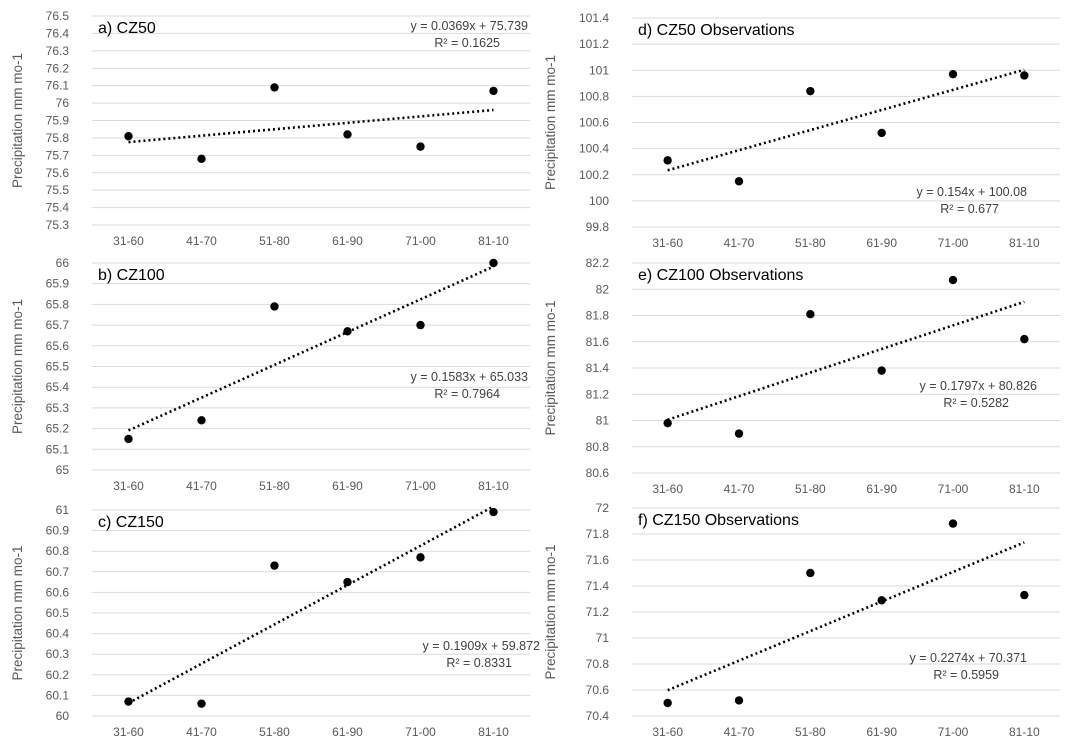 The width and height of the screenshot is (1077, 740). Describe the element at coordinates (58, 592) in the screenshot. I see `y-tick-label: 60.6` at that location.